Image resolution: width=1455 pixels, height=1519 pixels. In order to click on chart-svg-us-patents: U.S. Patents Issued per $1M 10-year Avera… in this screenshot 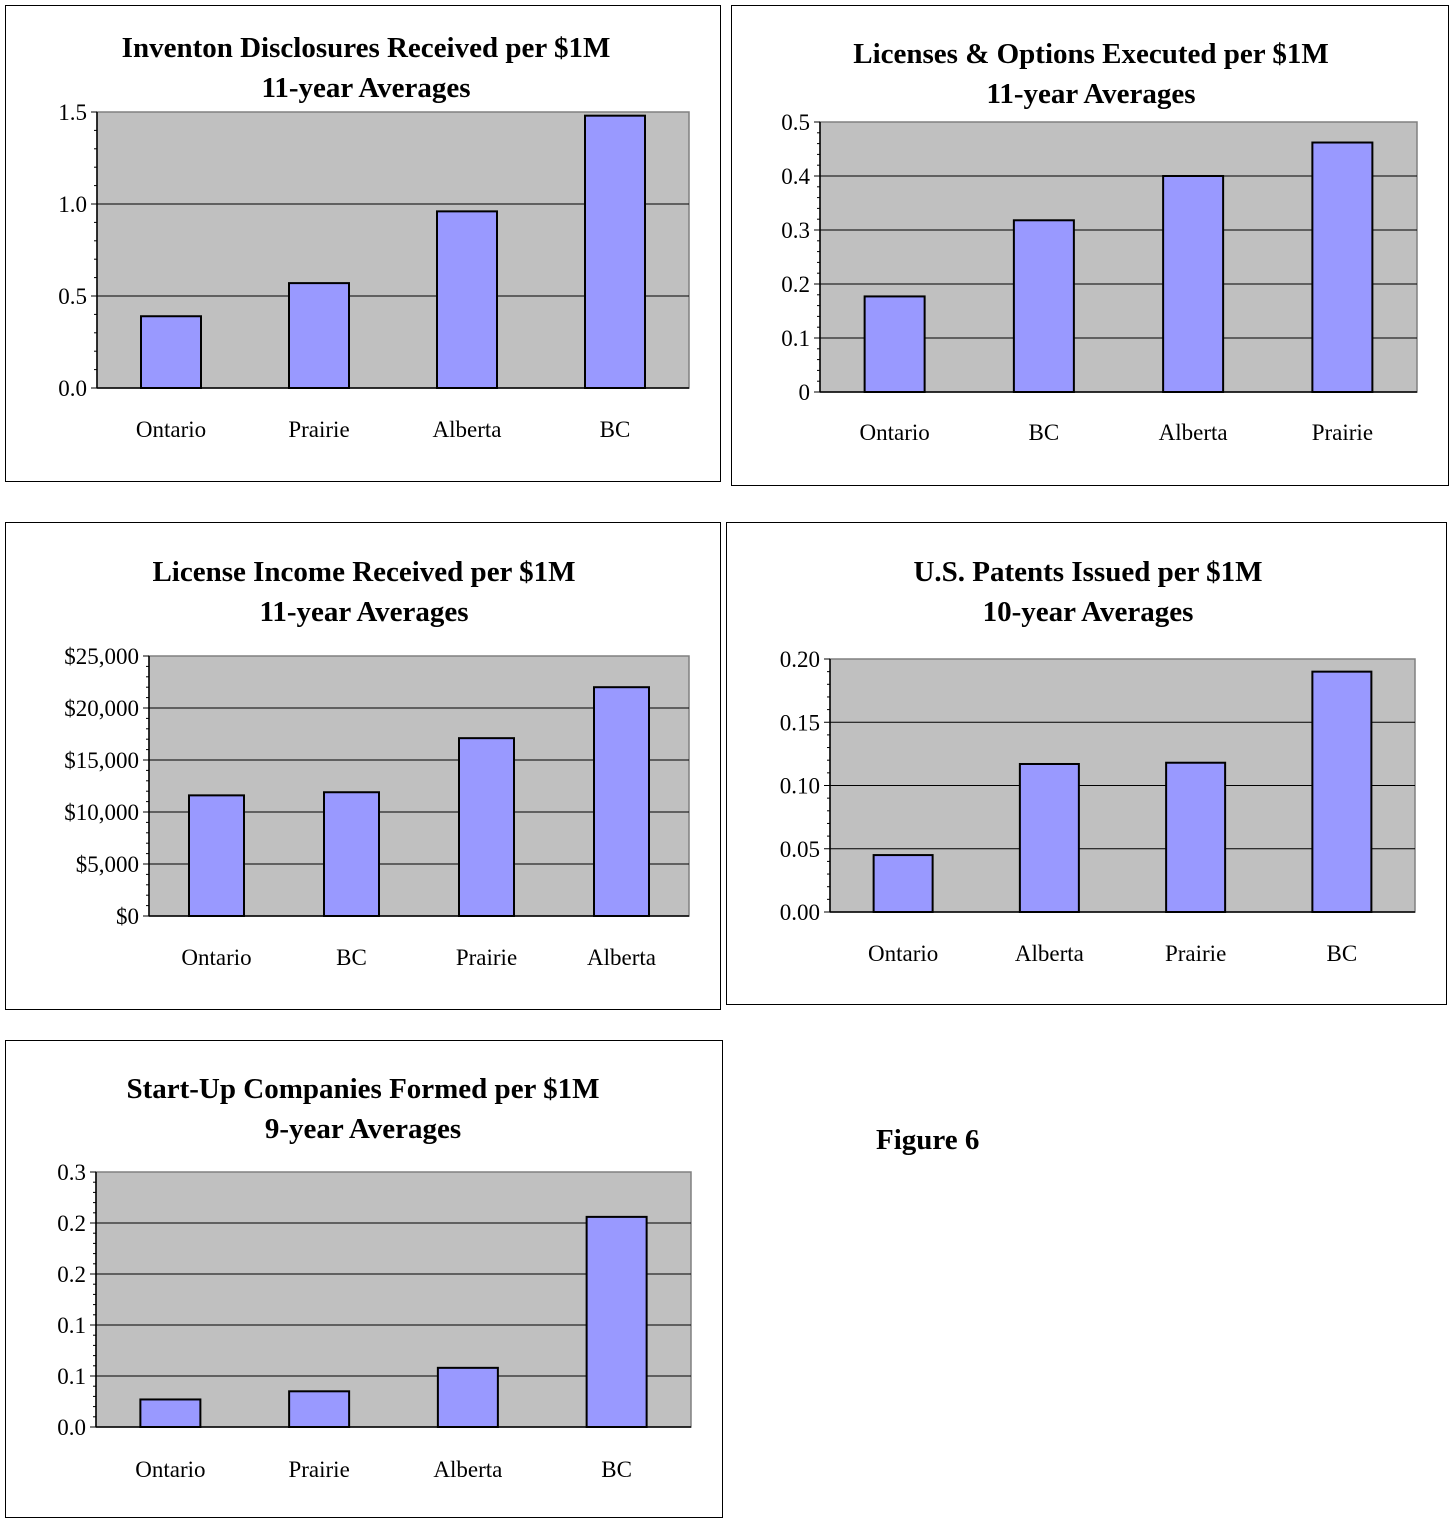, I will do `click(1098, 761)`.